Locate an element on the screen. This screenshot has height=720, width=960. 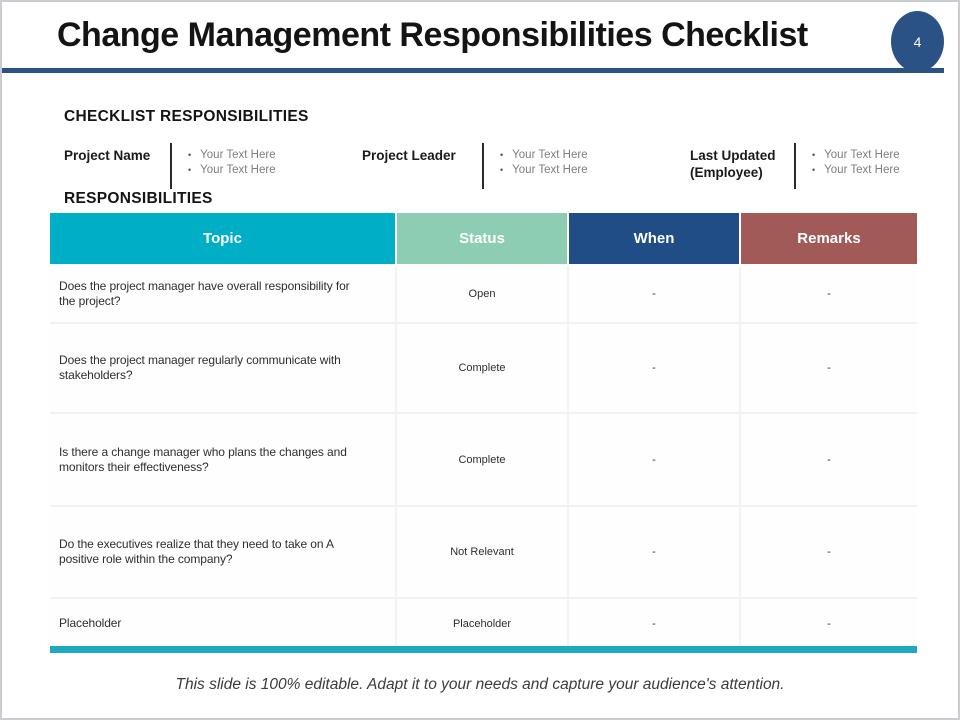
status-cell: Not Relevant is located at coordinates (483, 552).